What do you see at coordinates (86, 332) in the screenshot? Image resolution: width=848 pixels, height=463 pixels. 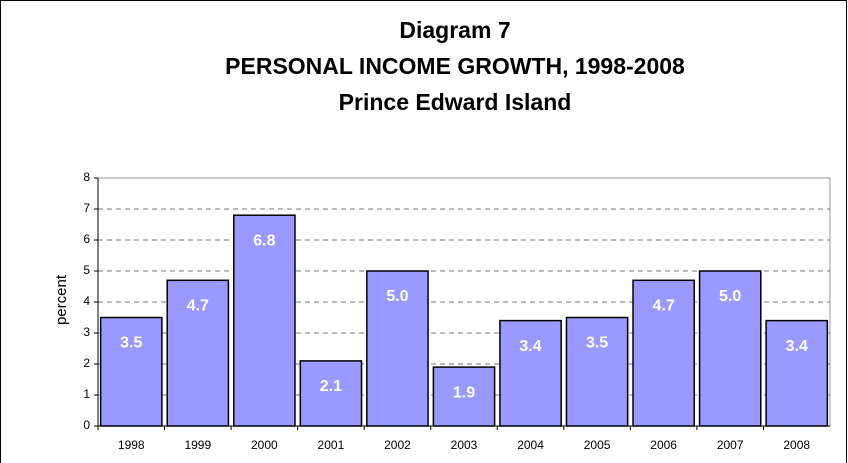 I see `y-tick-label: 3` at bounding box center [86, 332].